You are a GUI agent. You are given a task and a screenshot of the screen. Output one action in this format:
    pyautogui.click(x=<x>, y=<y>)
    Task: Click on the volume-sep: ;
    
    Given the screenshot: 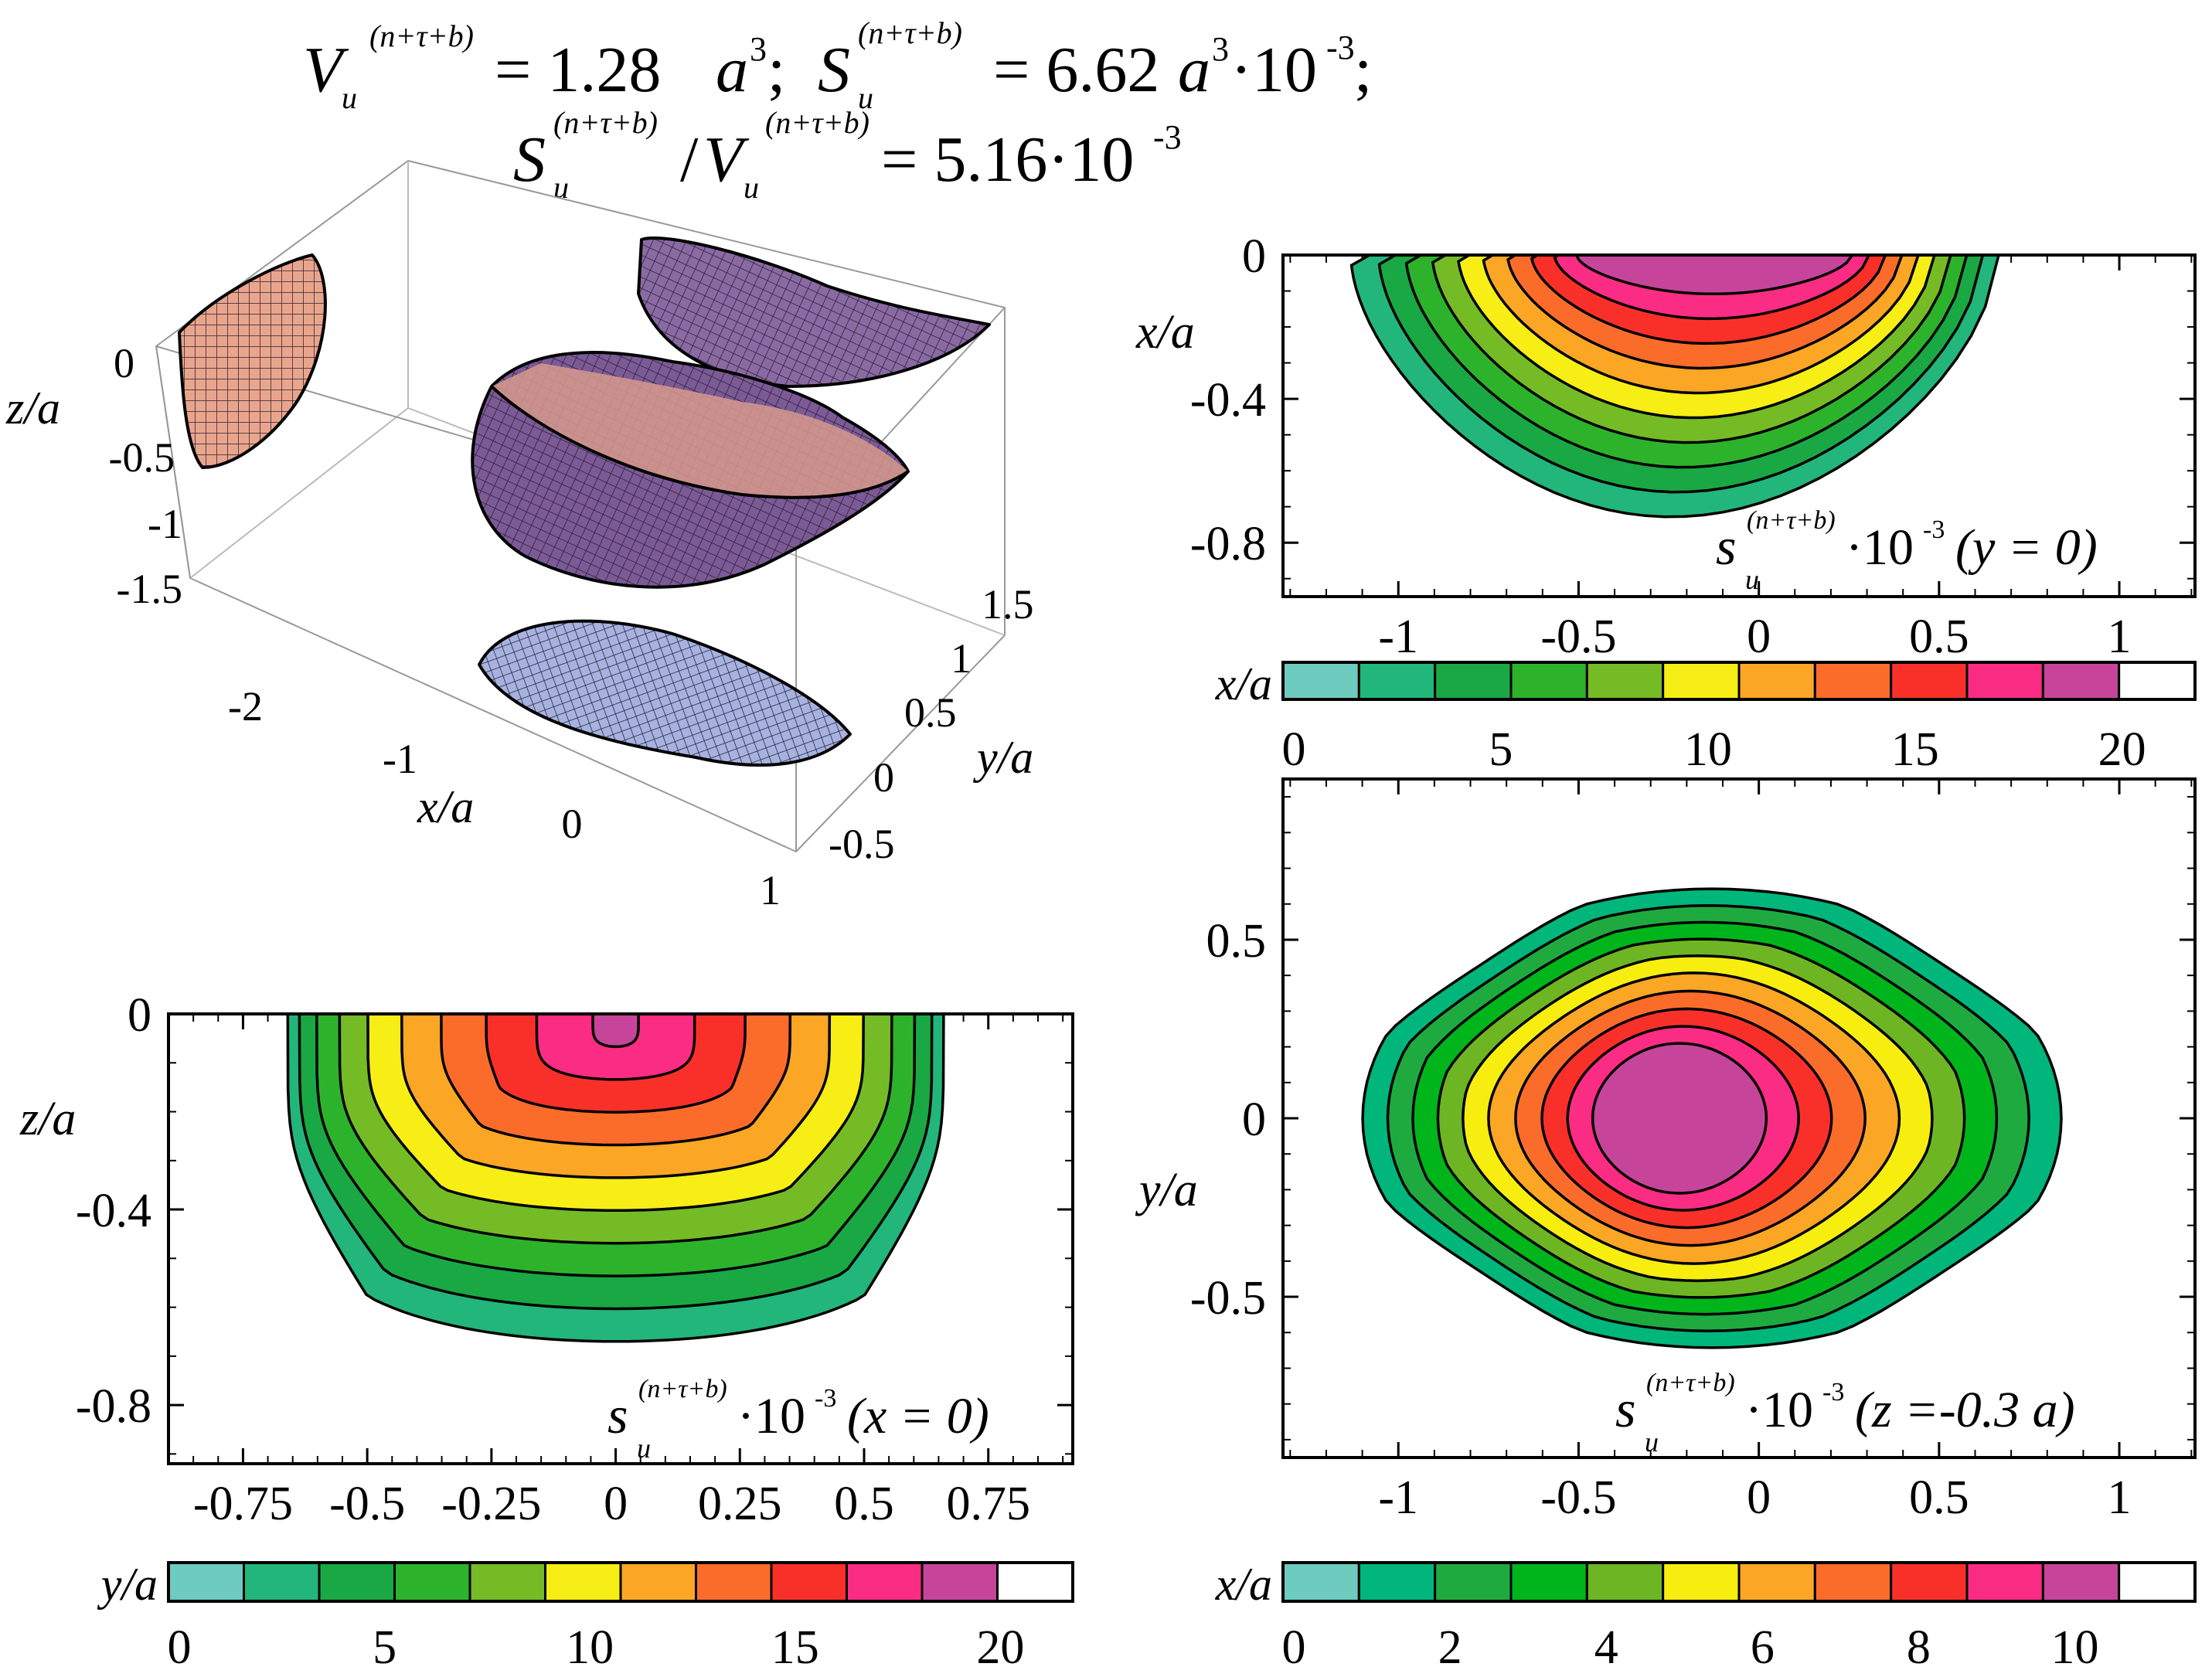 What is the action you would take?
    pyautogui.click(x=776, y=70)
    